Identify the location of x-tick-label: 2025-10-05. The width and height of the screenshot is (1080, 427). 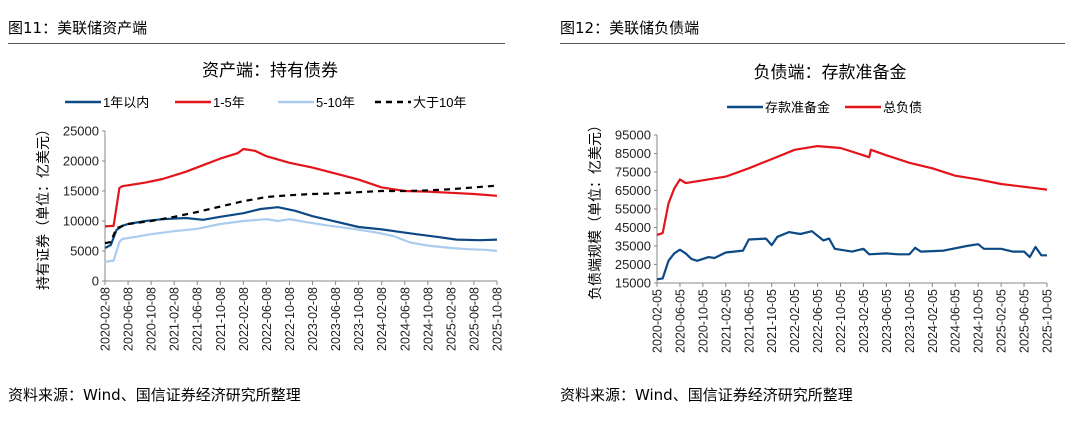
(1048, 321).